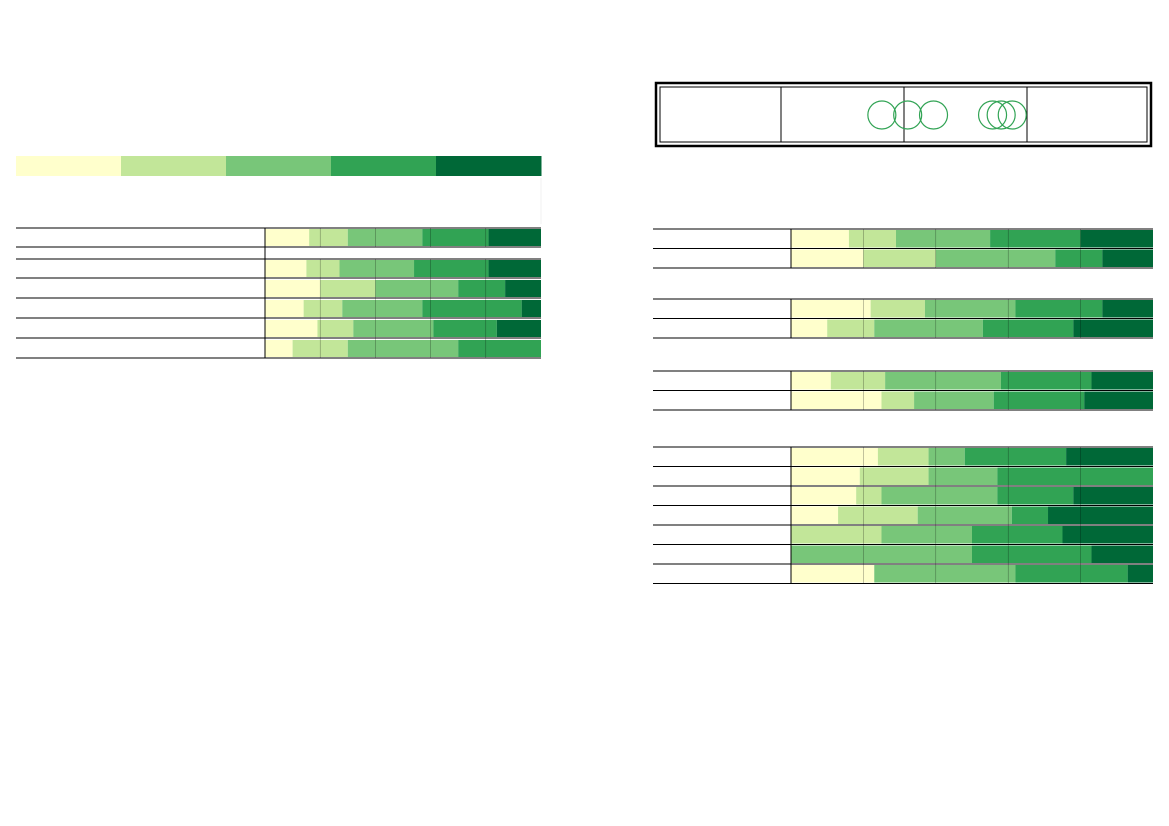  I want to click on left-stacked-bar-chart, so click(278, 293).